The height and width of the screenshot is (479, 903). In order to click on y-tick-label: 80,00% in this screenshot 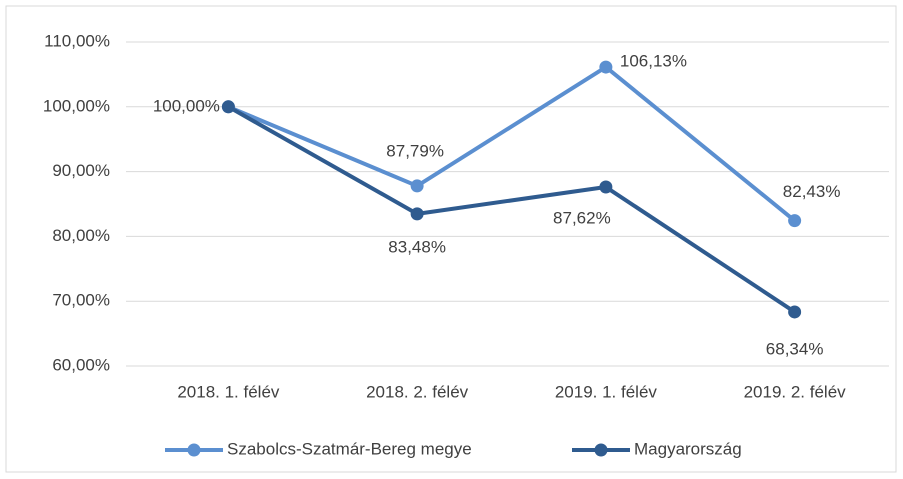, I will do `click(81, 235)`.